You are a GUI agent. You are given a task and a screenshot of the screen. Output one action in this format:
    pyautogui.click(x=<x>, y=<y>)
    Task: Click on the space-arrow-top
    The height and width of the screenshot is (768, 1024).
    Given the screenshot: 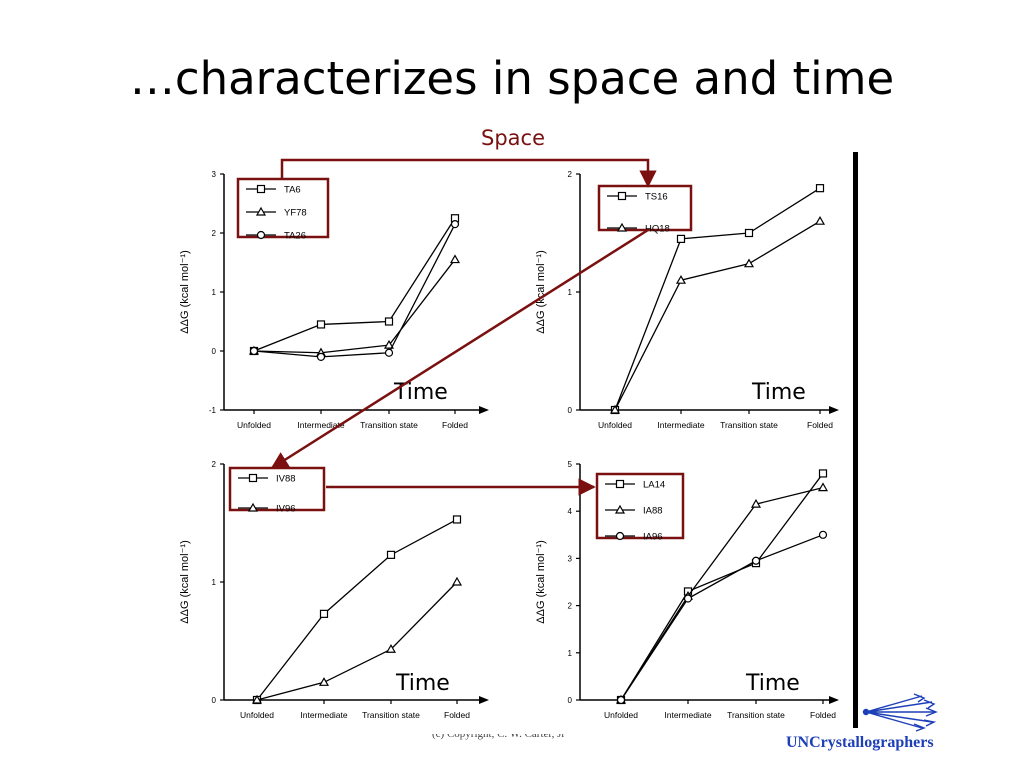 What is the action you would take?
    pyautogui.click(x=468, y=173)
    